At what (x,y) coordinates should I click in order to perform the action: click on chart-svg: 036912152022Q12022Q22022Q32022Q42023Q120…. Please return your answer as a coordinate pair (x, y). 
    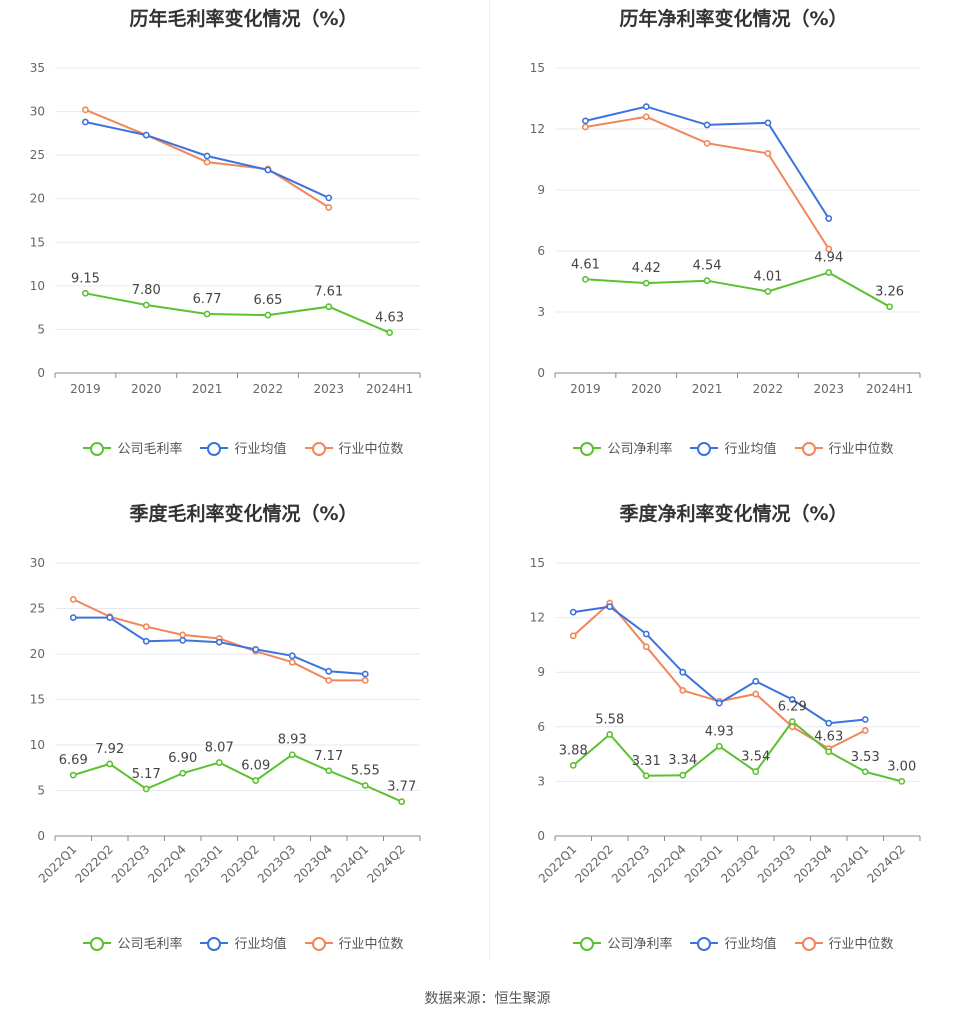
    Looking at the image, I should click on (725, 721).